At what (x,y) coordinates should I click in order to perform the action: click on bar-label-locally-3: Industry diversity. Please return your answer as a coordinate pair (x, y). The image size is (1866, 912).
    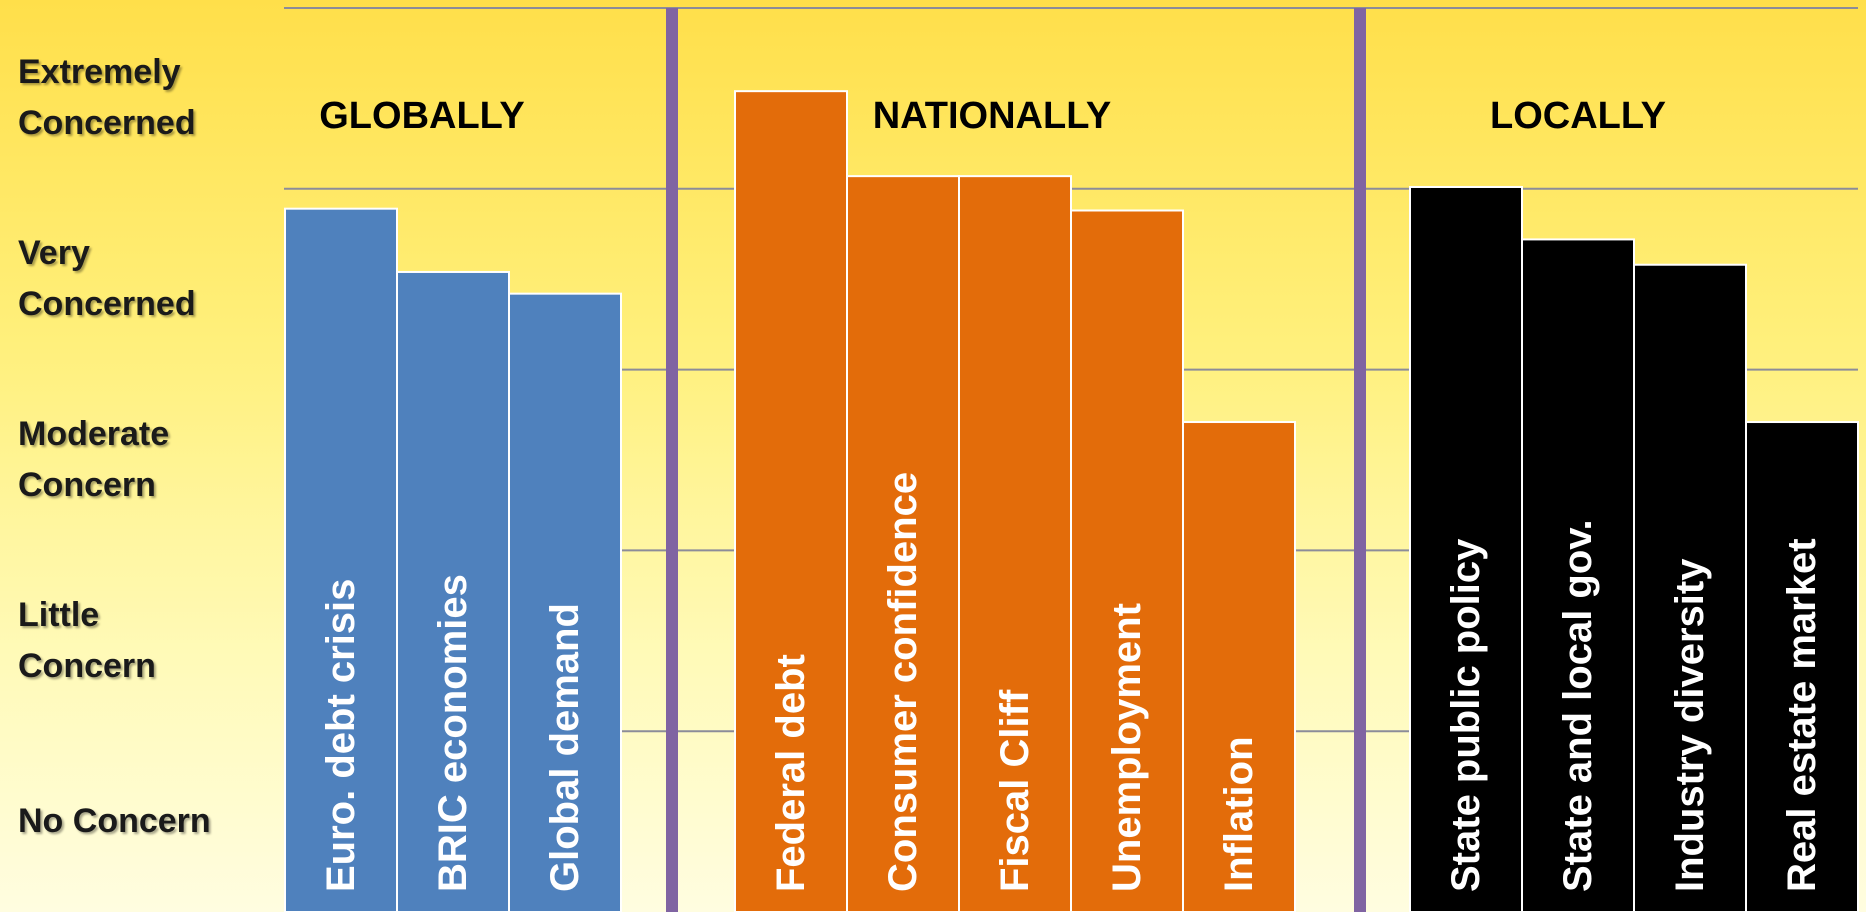
    Looking at the image, I should click on (1690, 725).